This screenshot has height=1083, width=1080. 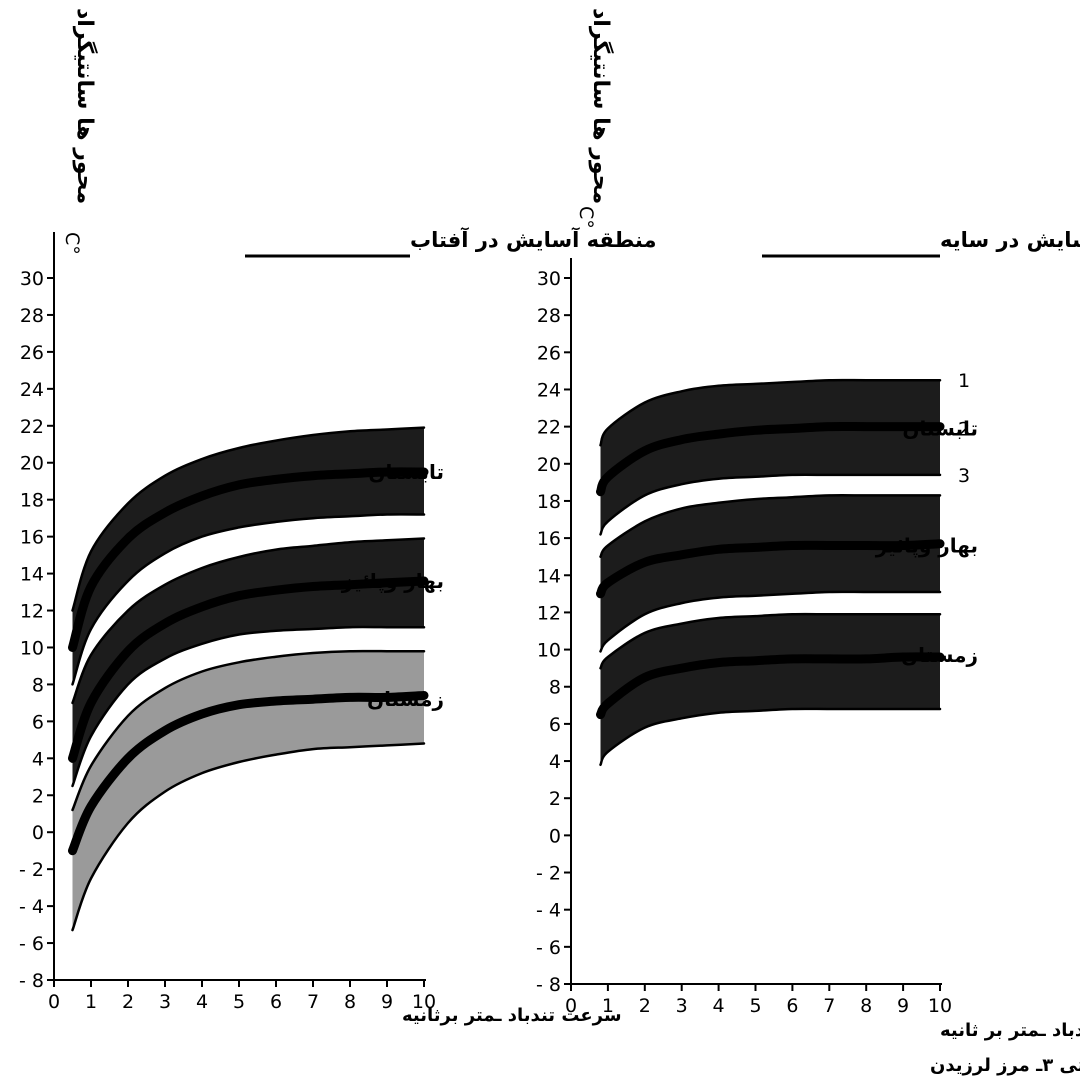 I want to click on shade-y-tick-label: 28, so click(x=549, y=316).